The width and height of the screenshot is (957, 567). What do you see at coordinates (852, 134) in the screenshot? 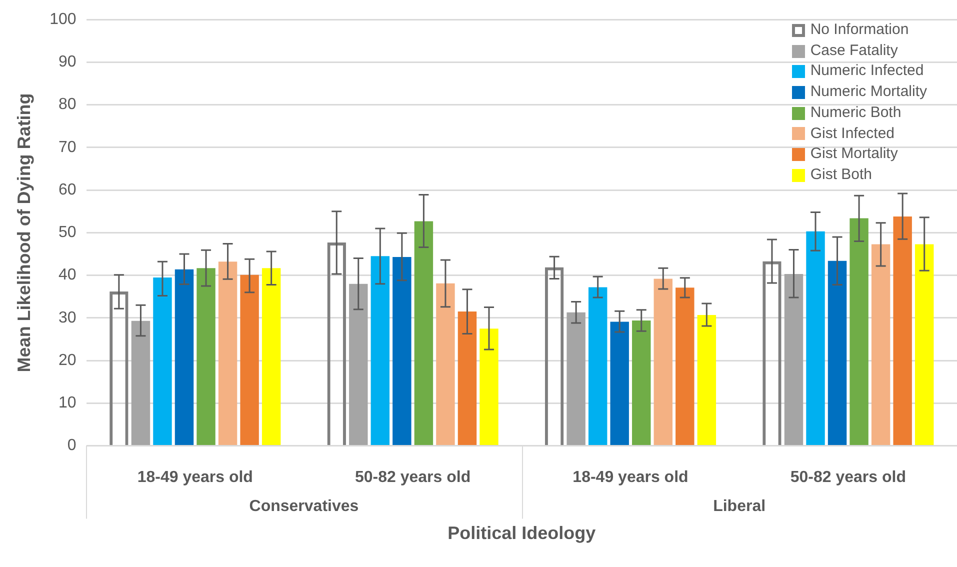
I see `legend-label: Gist Infected` at bounding box center [852, 134].